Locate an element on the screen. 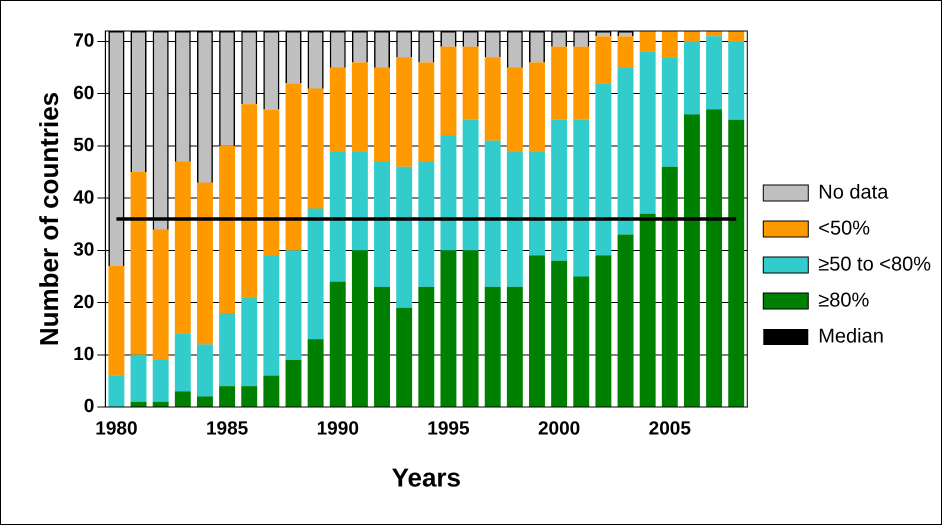  x-tick-label: 2005 is located at coordinates (670, 429).